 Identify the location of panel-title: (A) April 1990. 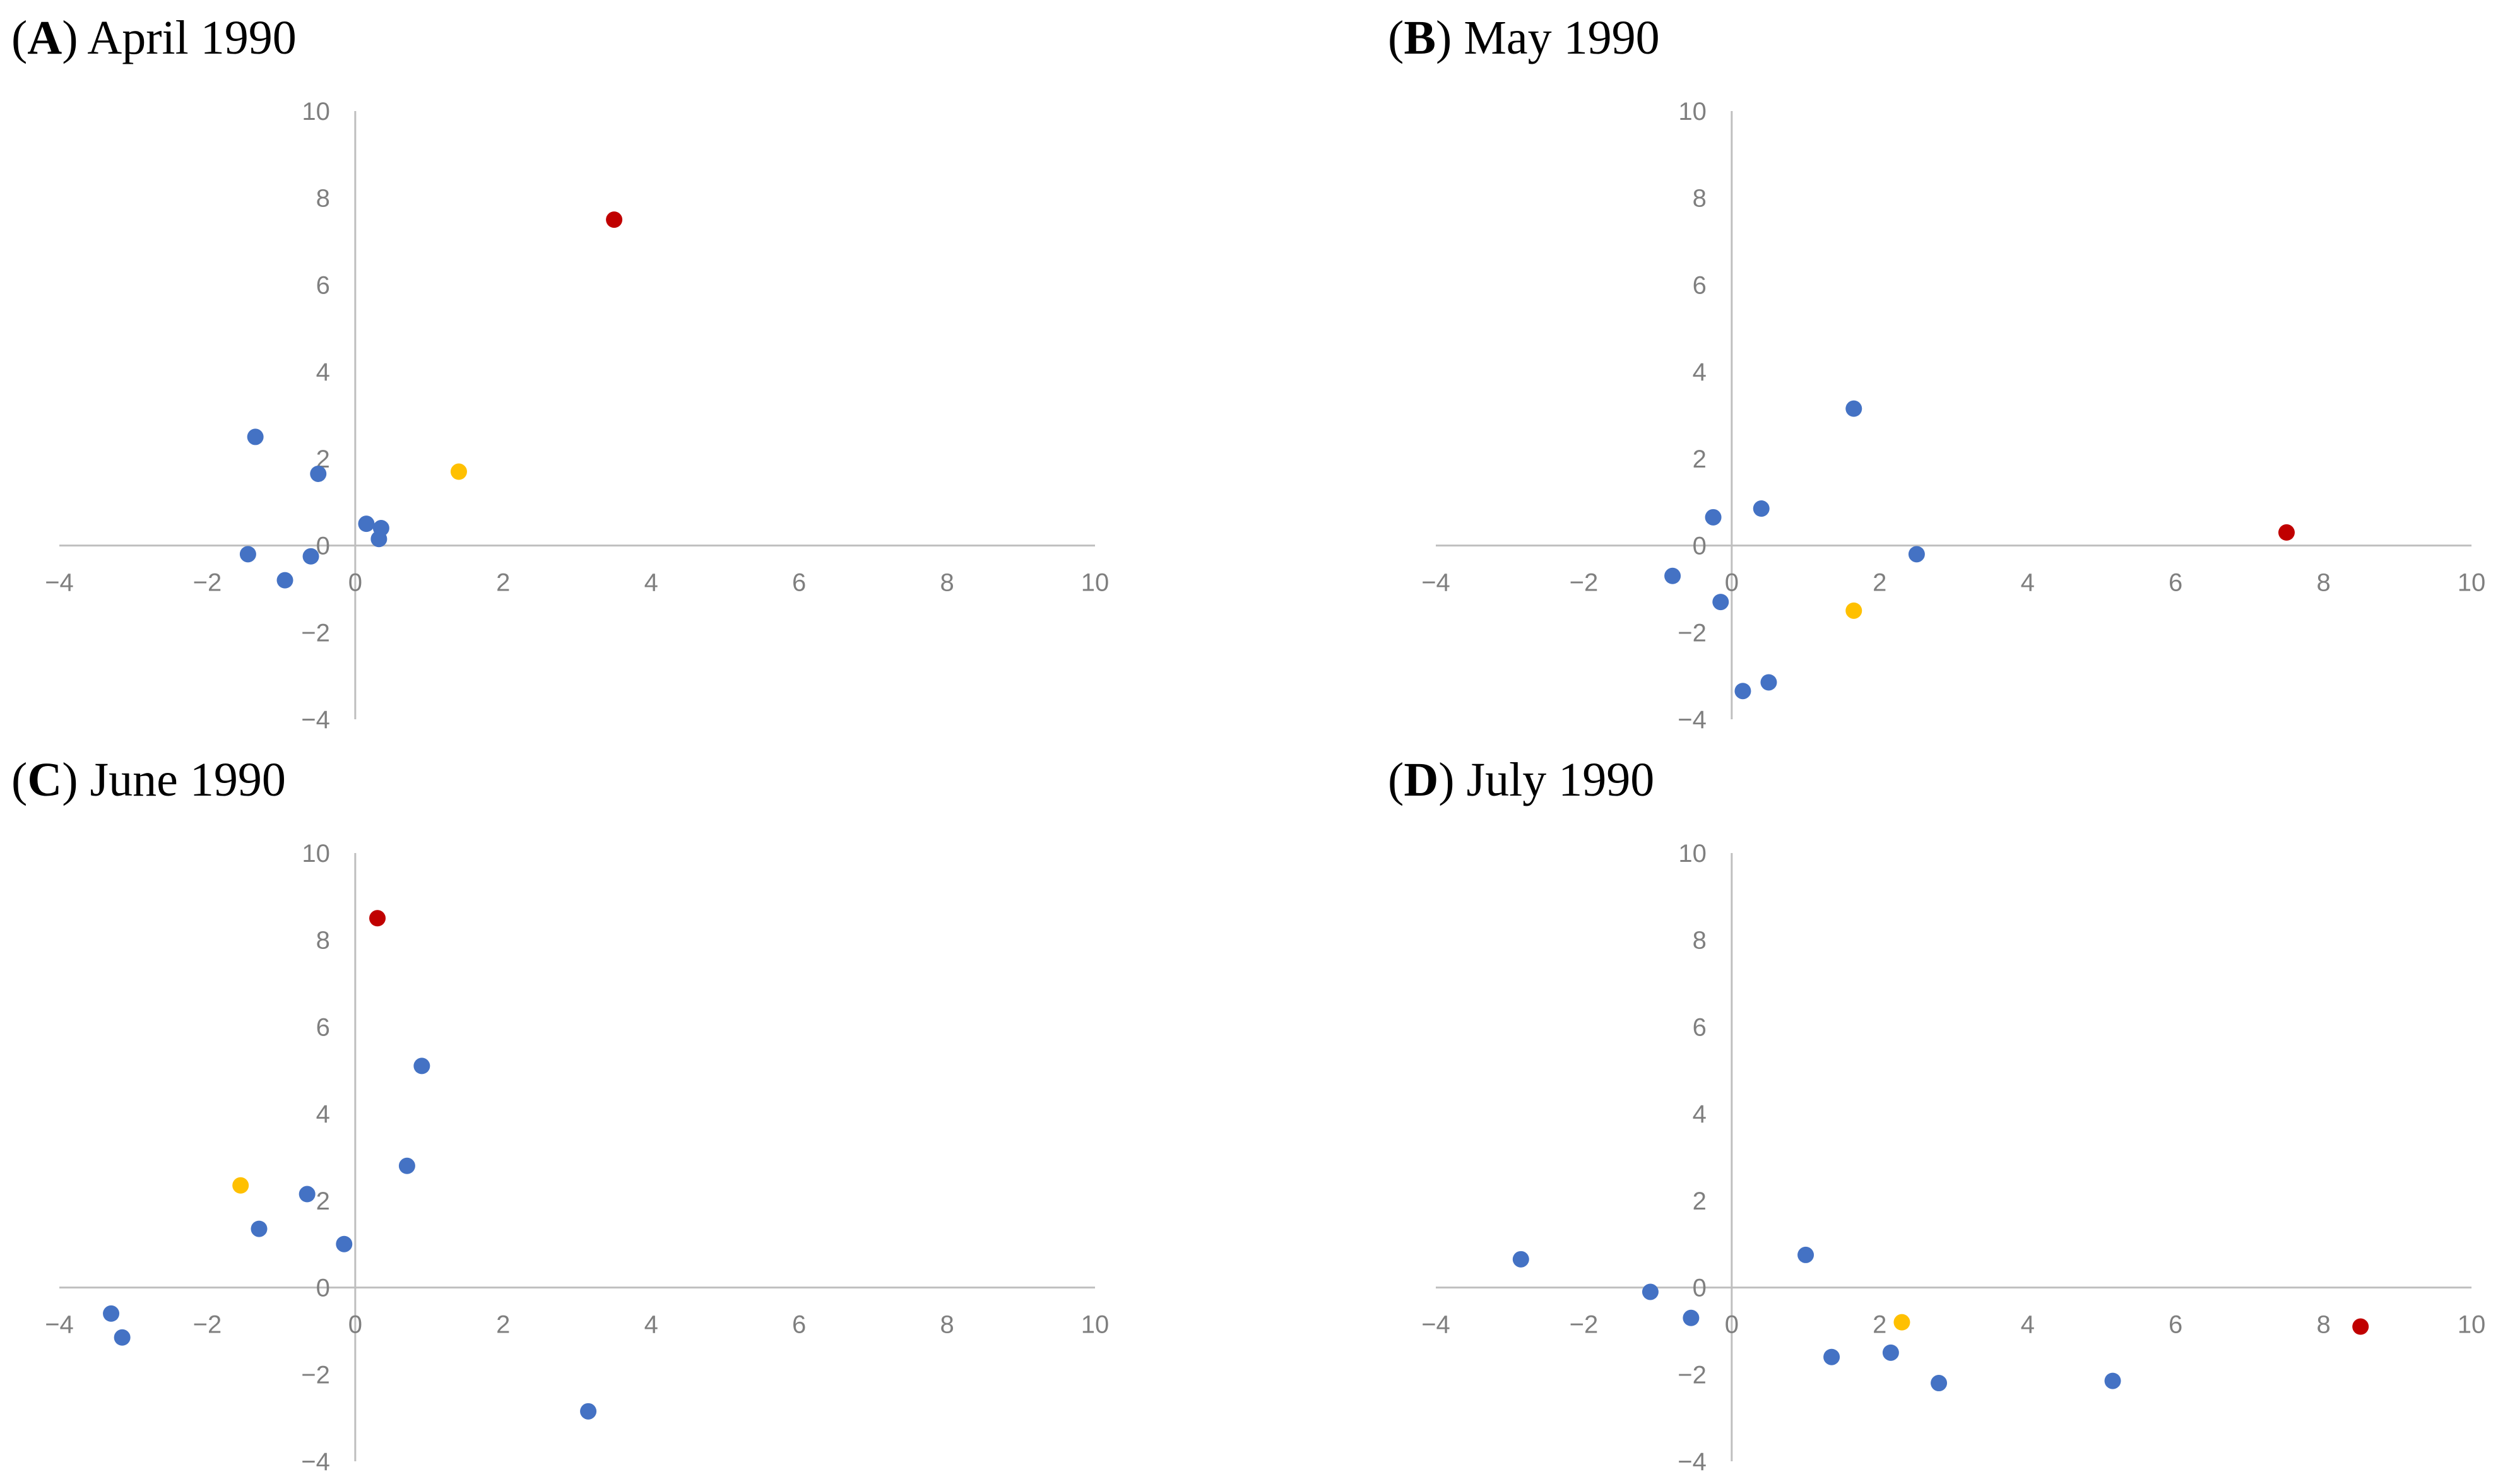
(154, 37).